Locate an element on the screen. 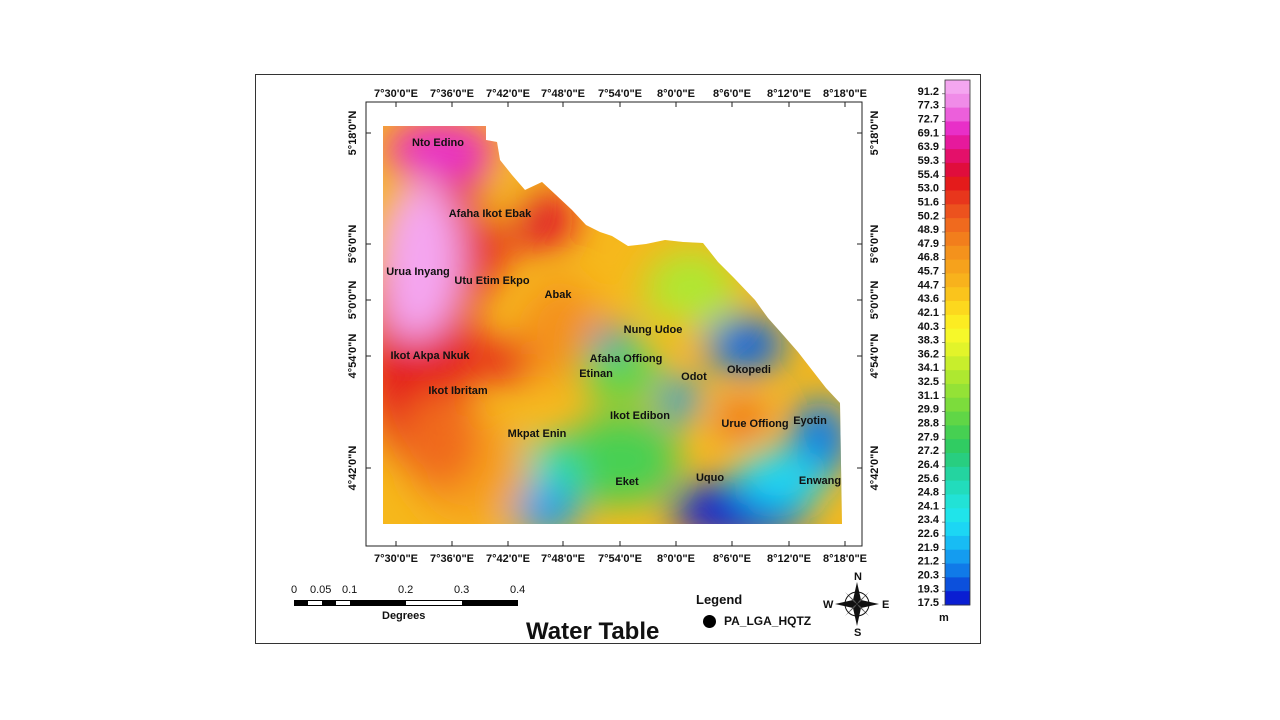 This screenshot has width=1280, height=720. y-tick-label-left: 4°54'0"N is located at coordinates (353, 356).